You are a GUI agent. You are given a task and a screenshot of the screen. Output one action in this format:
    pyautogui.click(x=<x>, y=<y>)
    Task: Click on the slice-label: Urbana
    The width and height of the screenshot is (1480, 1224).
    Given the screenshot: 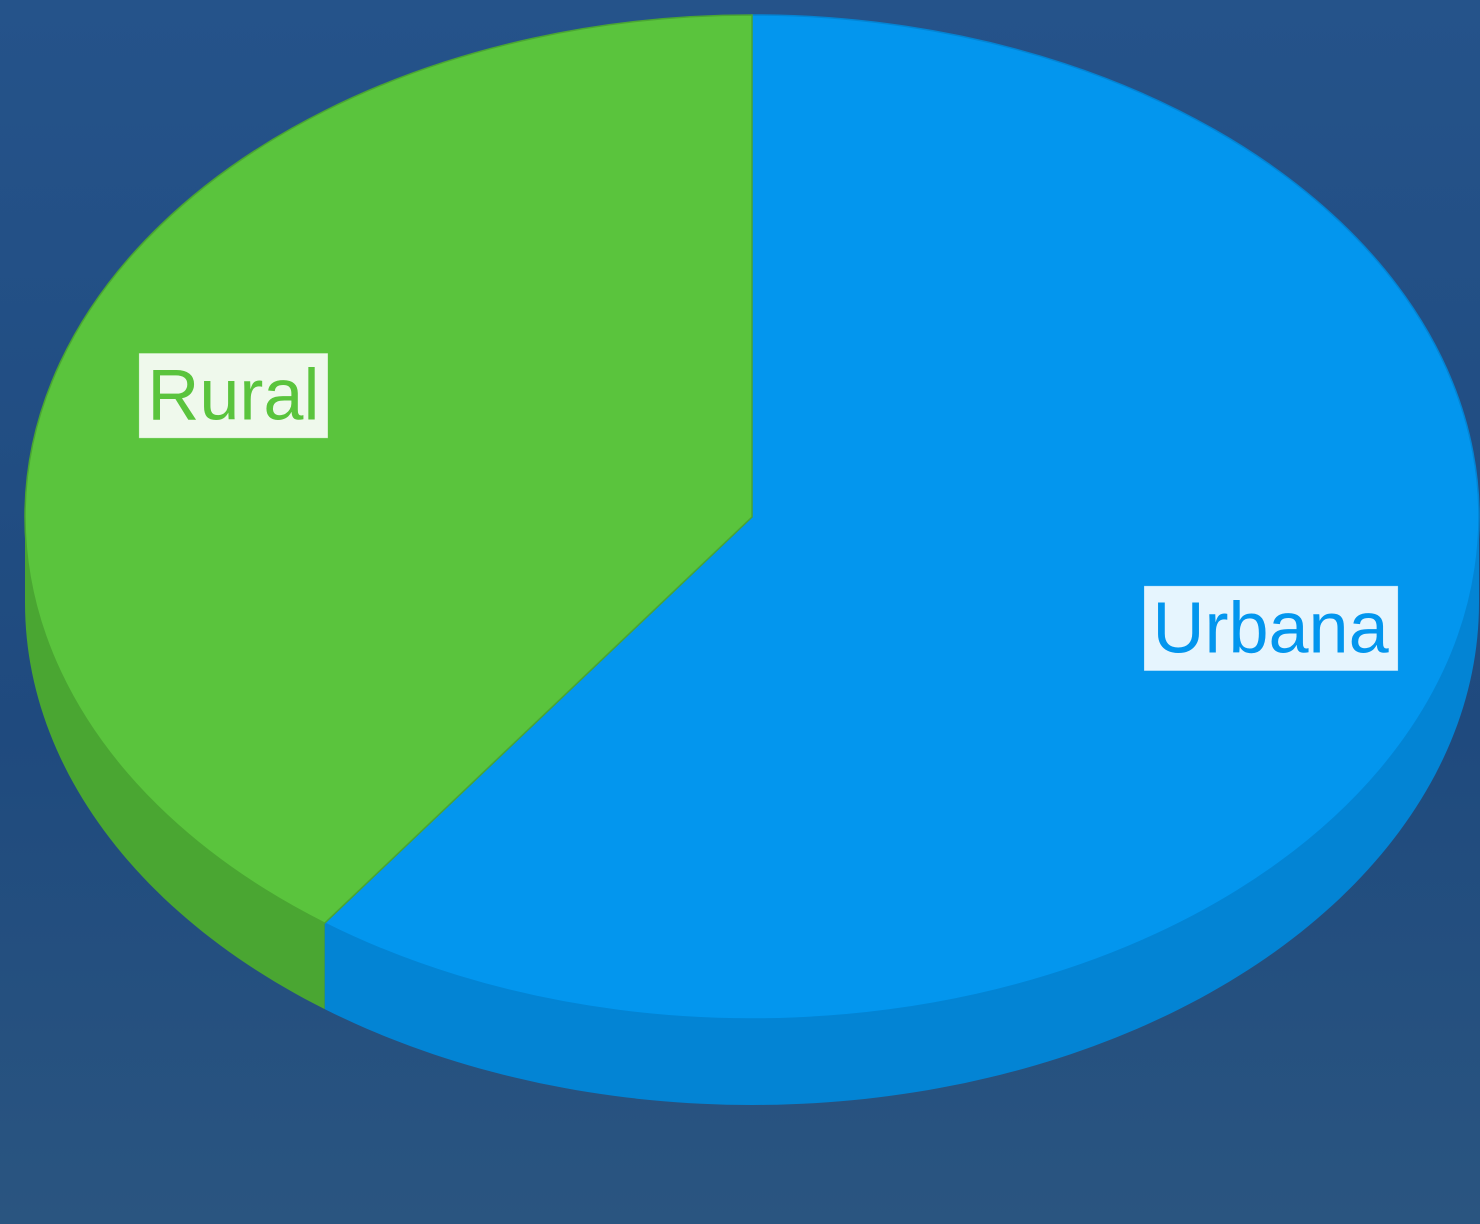 What is the action you would take?
    pyautogui.click(x=1271, y=628)
    